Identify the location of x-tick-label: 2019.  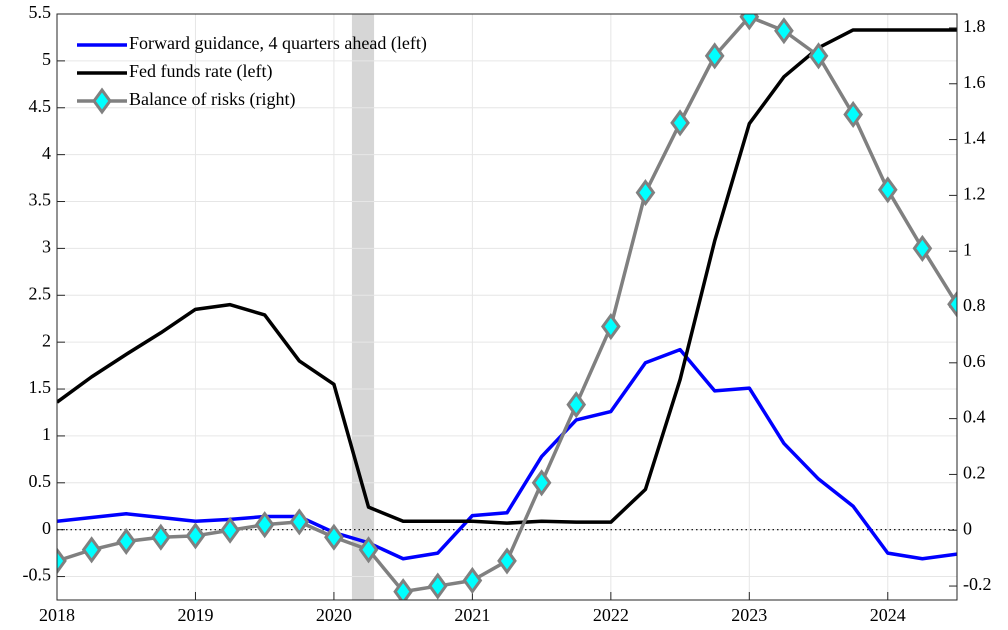
(195, 615).